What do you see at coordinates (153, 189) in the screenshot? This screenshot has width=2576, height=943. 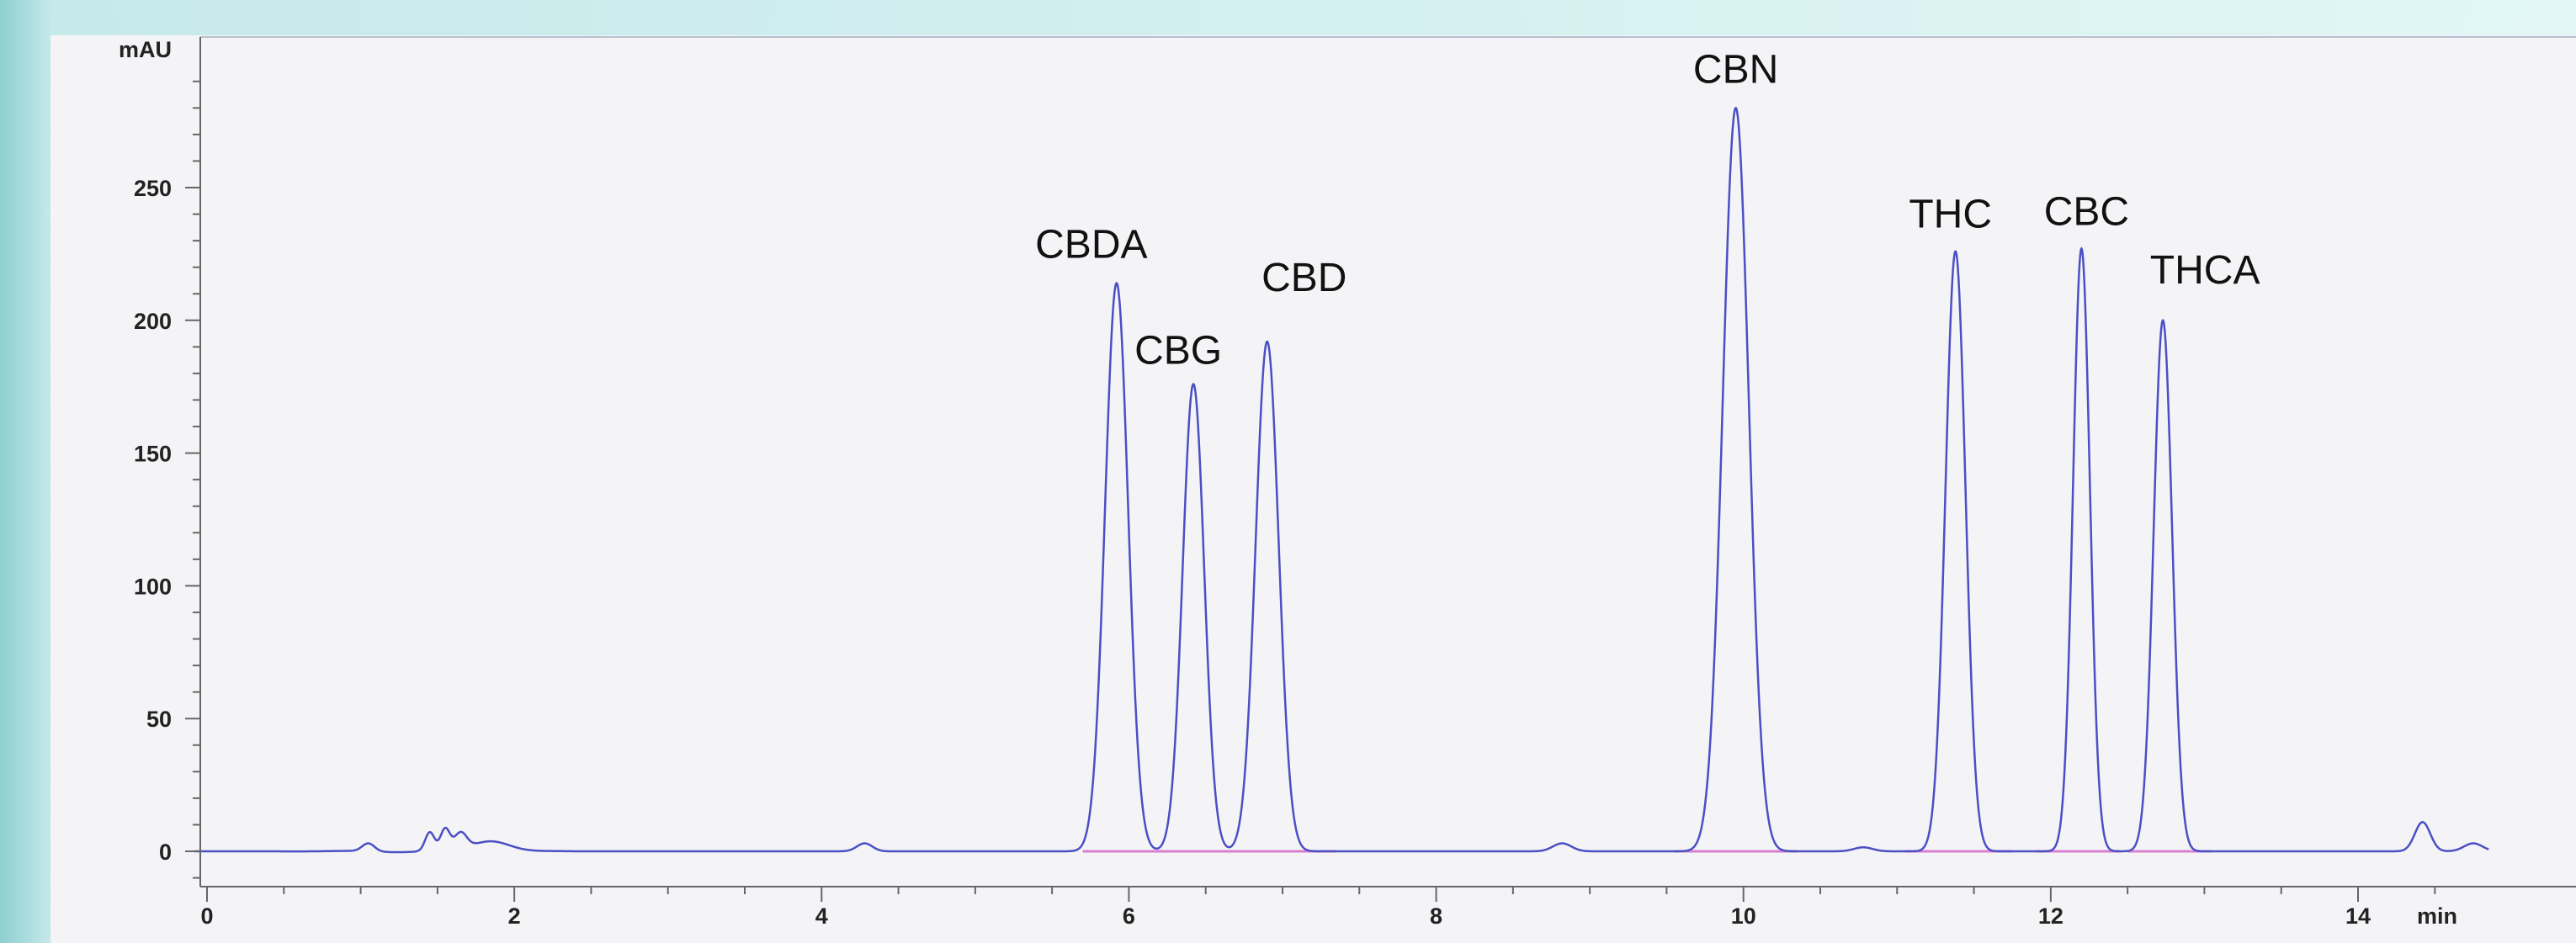 I see `y-tick-label: 250` at bounding box center [153, 189].